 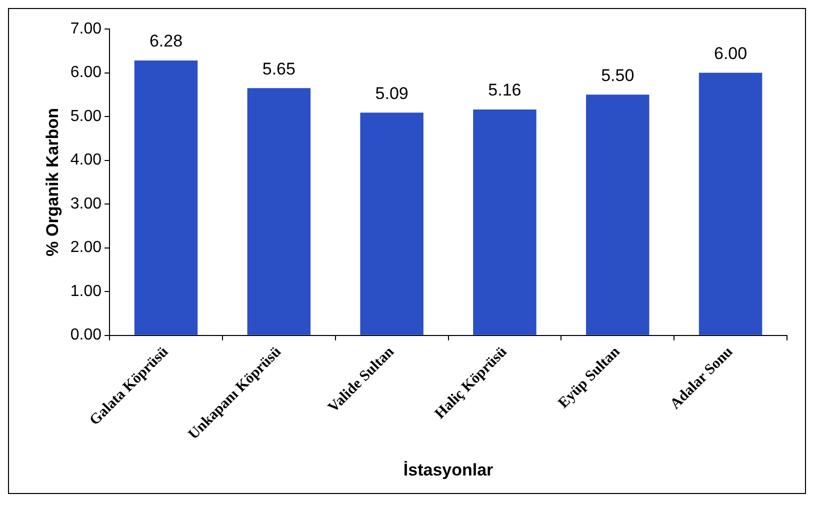 What do you see at coordinates (505, 90) in the screenshot?
I see `data-label: 5.16` at bounding box center [505, 90].